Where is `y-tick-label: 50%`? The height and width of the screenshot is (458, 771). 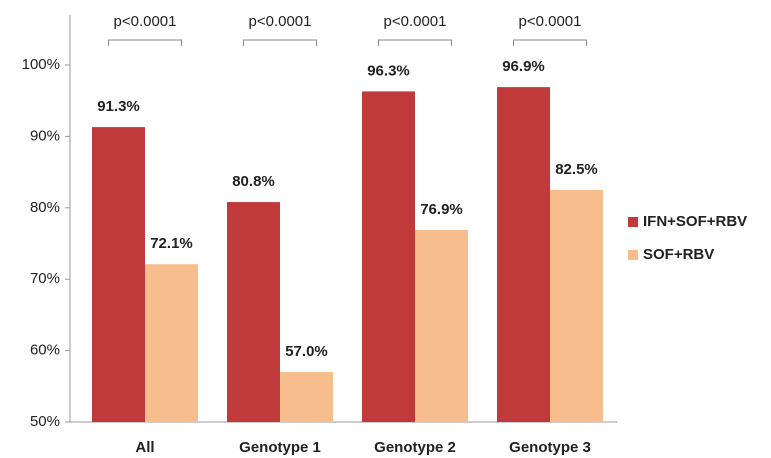 y-tick-label: 50% is located at coordinates (45, 421).